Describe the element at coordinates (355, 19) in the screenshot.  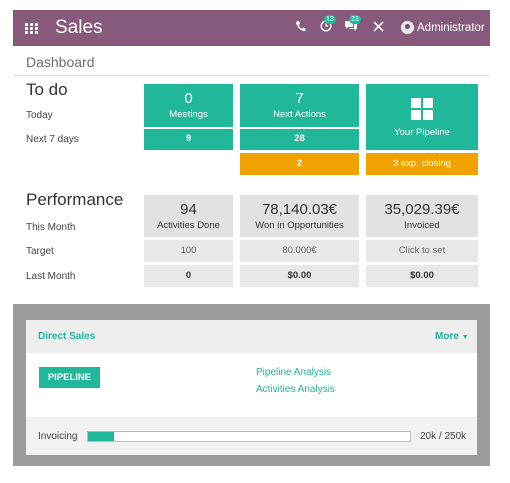
I see `message-count-badge: 23` at that location.